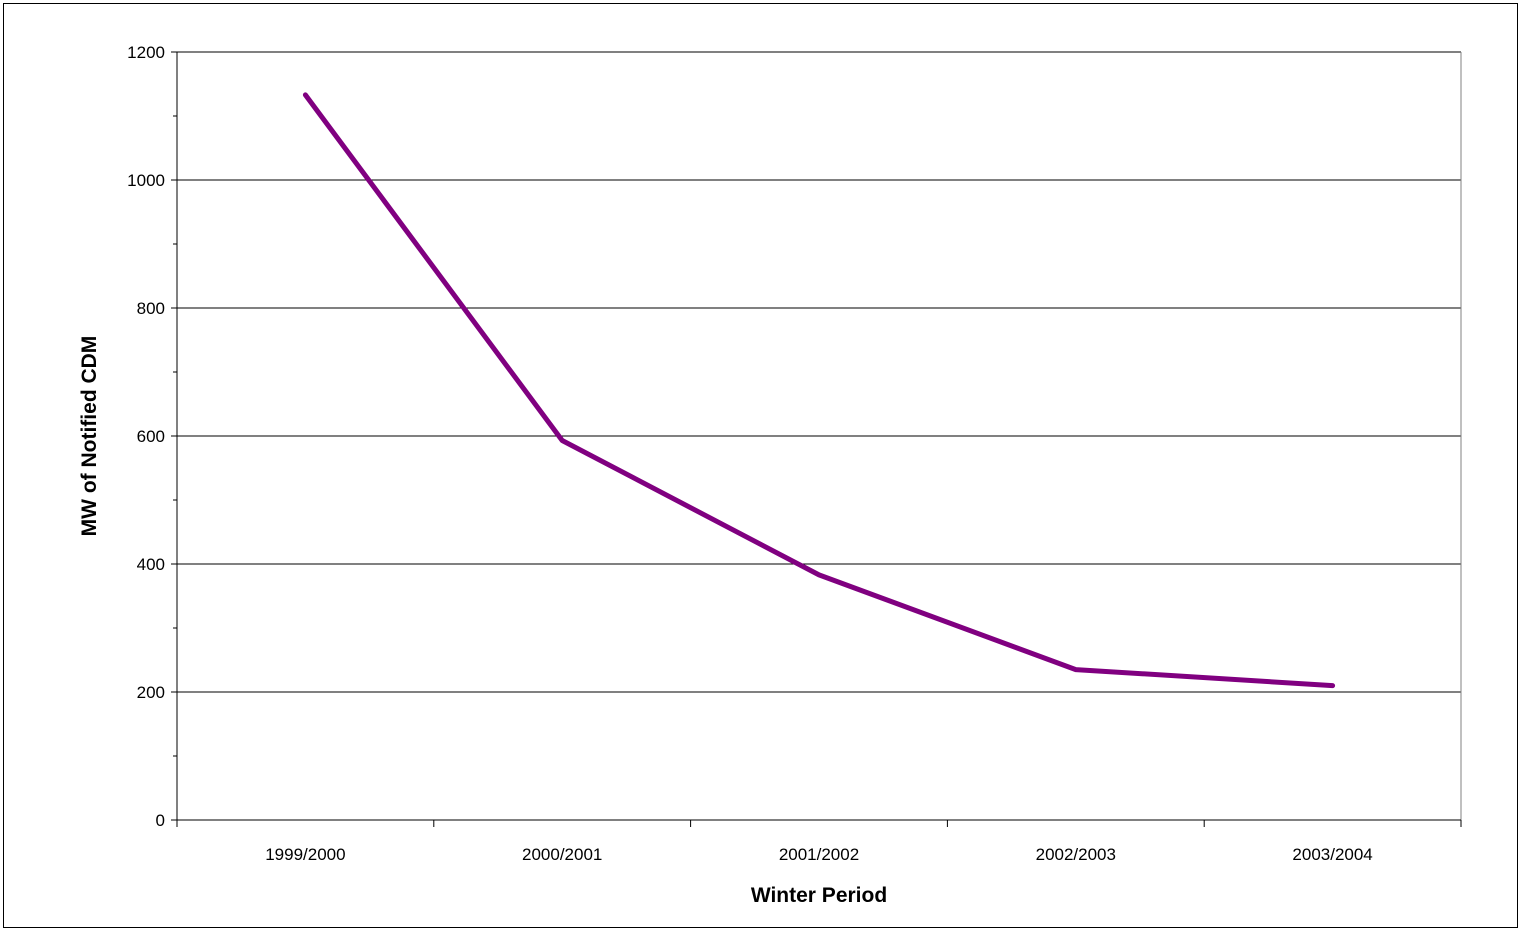 Image resolution: width=1523 pixels, height=932 pixels. Describe the element at coordinates (151, 564) in the screenshot. I see `y-tick-label: 400` at that location.